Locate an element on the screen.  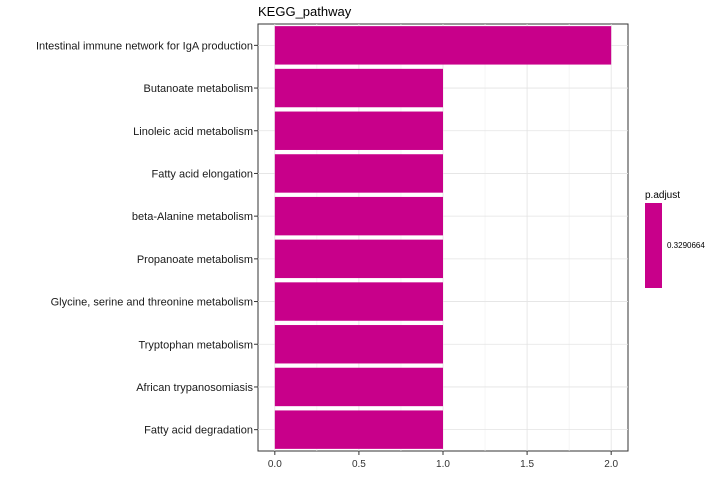
y-tick-label: Tryptophan metabolism is located at coordinates (195, 345).